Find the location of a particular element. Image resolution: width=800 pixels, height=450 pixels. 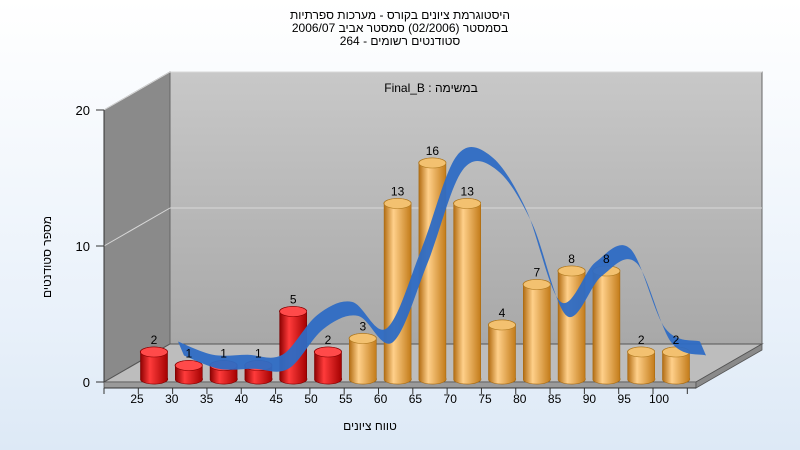

x-tick-label: 90 is located at coordinates (590, 399).